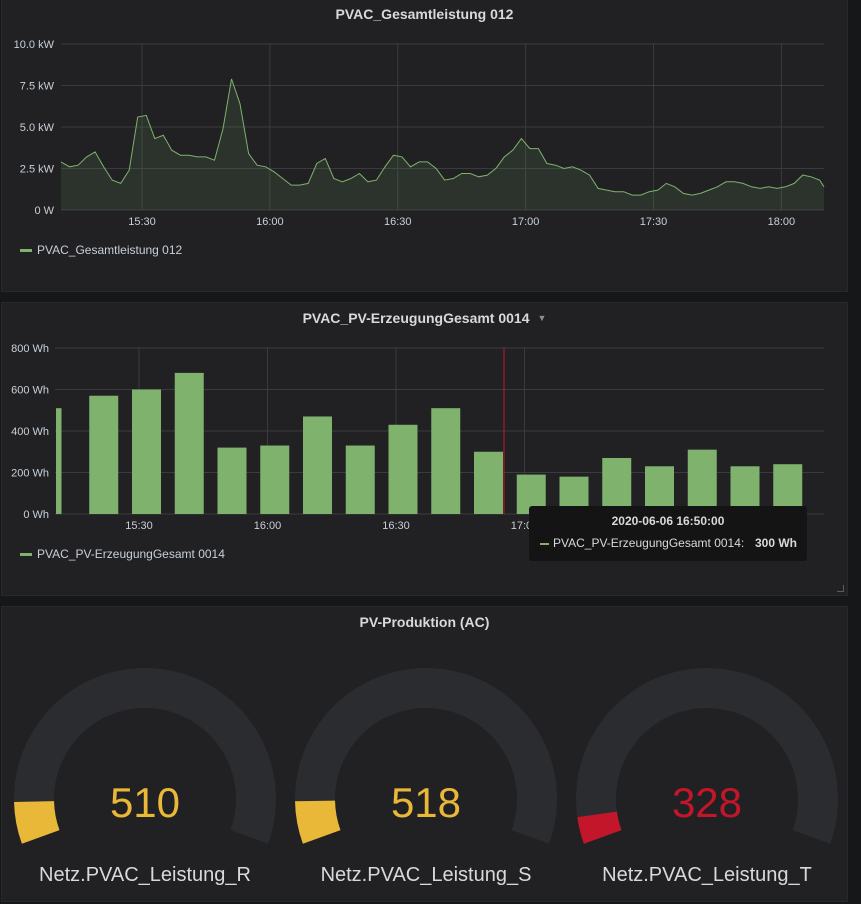  What do you see at coordinates (44, 211) in the screenshot?
I see `y-tick-label: 0 W` at bounding box center [44, 211].